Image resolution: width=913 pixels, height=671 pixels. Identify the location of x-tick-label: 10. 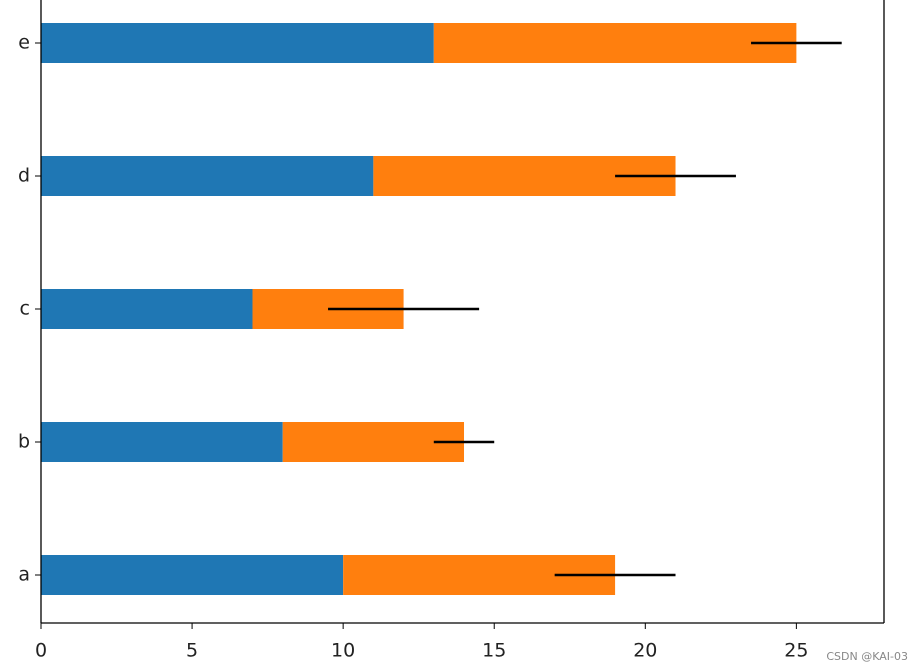
(343, 651).